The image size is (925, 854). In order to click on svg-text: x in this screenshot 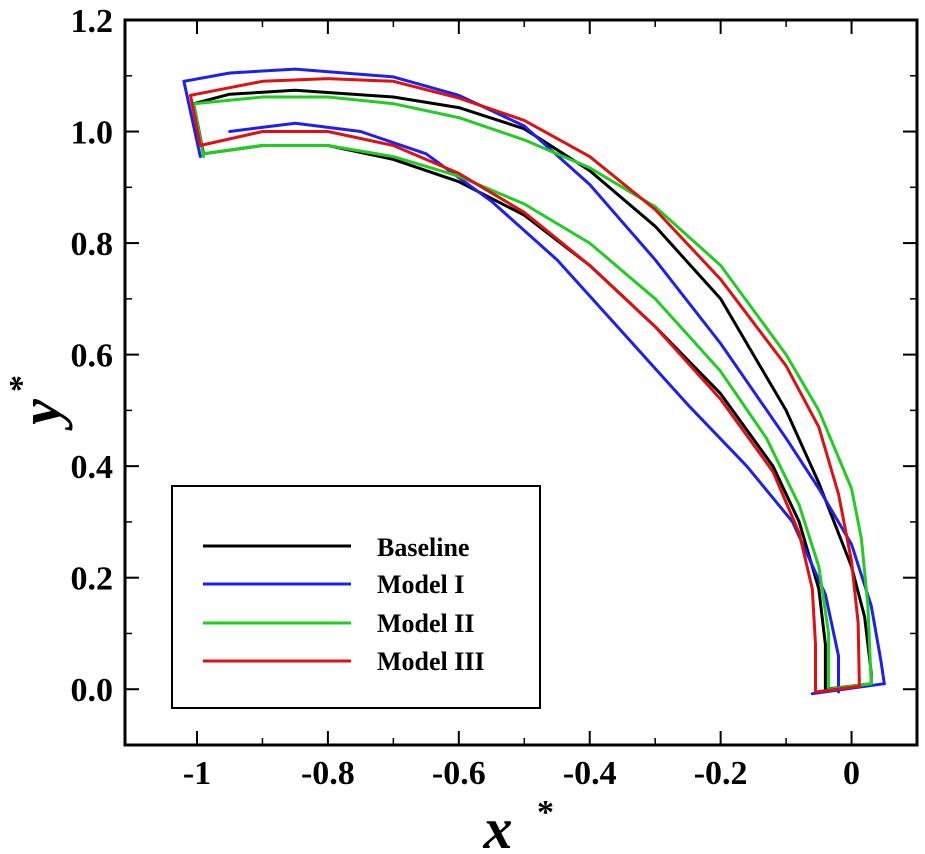, I will do `click(498, 825)`.